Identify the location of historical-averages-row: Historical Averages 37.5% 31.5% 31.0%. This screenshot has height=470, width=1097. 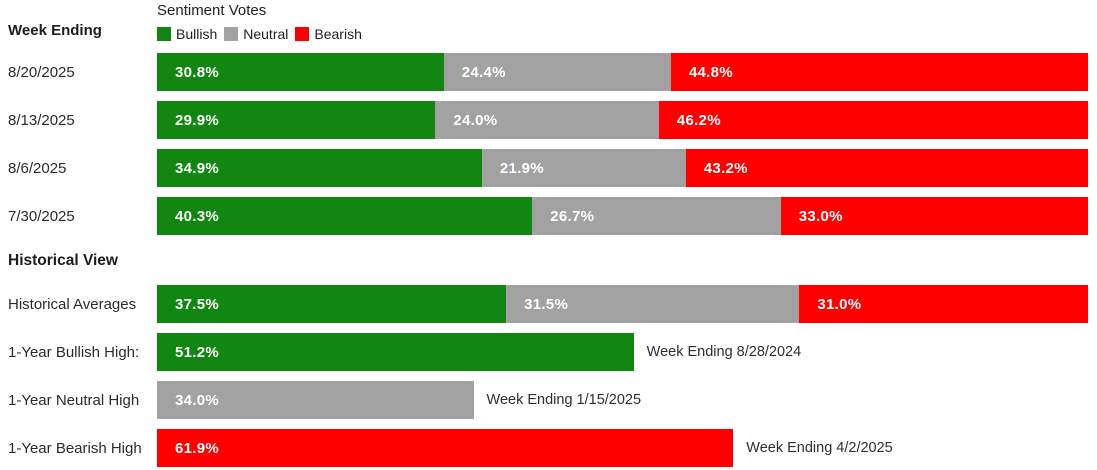
(544, 304).